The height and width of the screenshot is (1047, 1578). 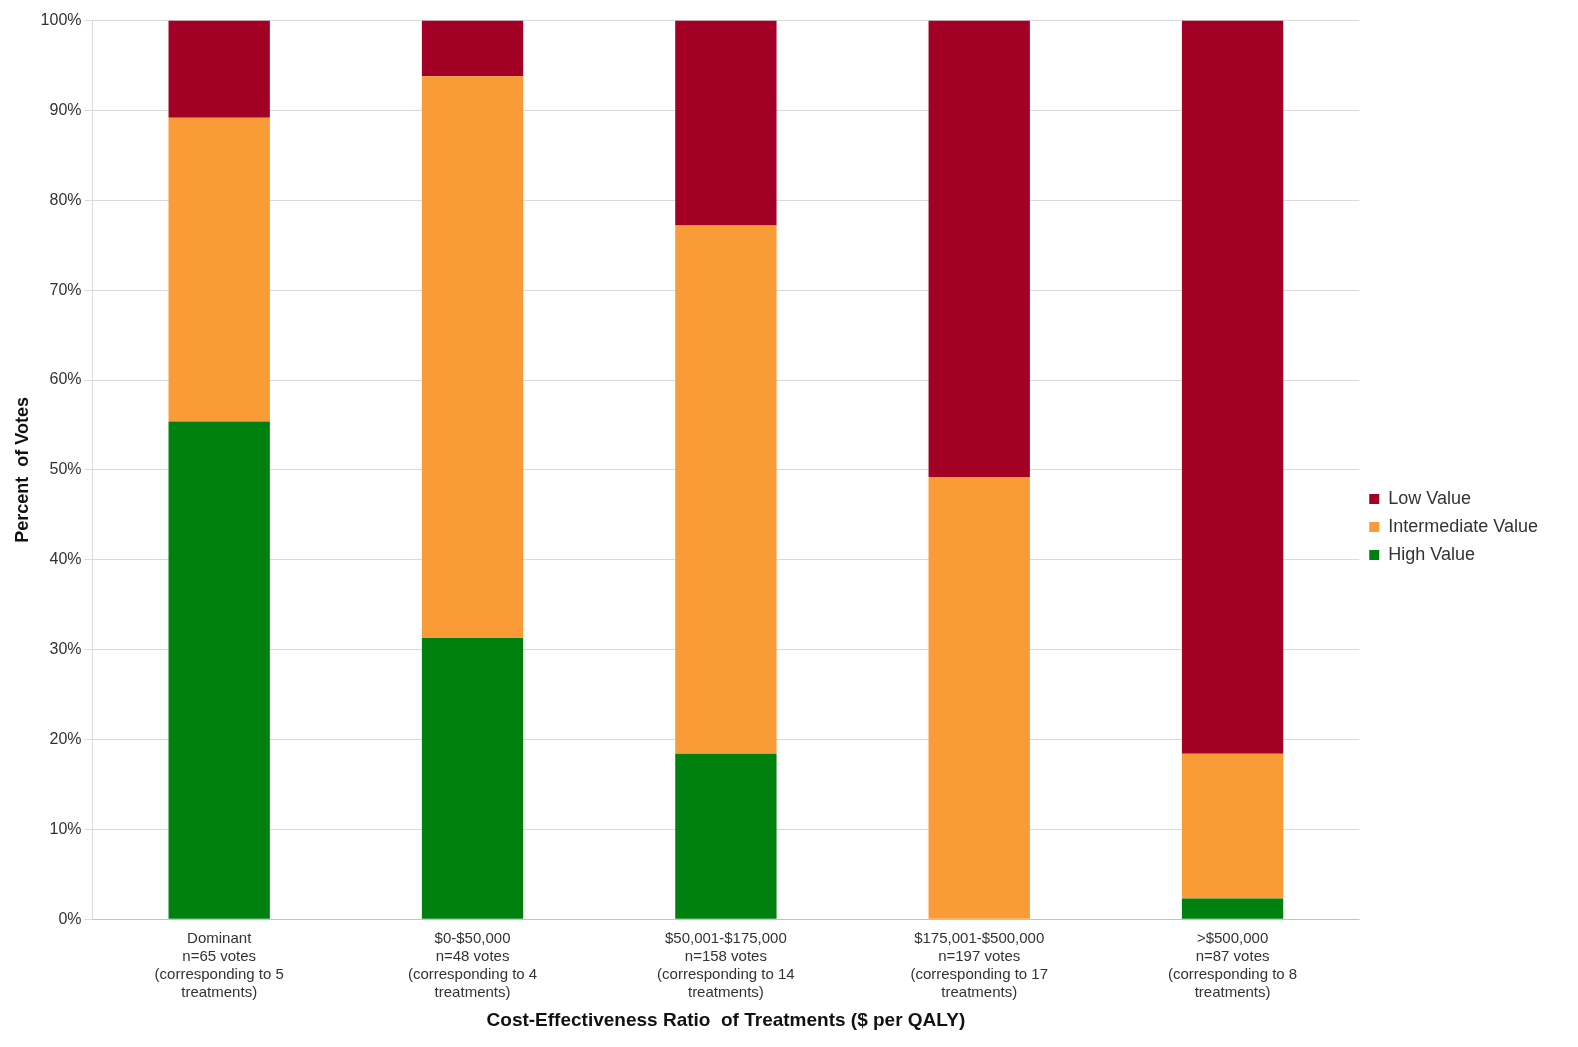 What do you see at coordinates (219, 965) in the screenshot?
I see `x-tick-label: Dominant n=65 votes (corresponding to 5 treatments)` at bounding box center [219, 965].